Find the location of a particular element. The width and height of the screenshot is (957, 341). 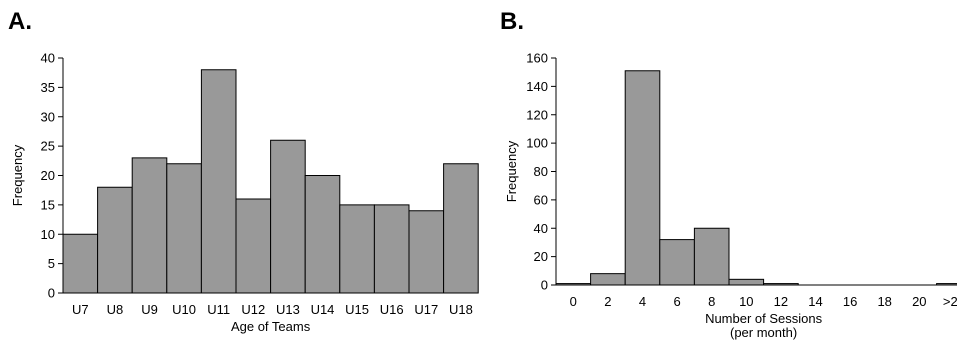

x-tick-label: U11 is located at coordinates (218, 309).